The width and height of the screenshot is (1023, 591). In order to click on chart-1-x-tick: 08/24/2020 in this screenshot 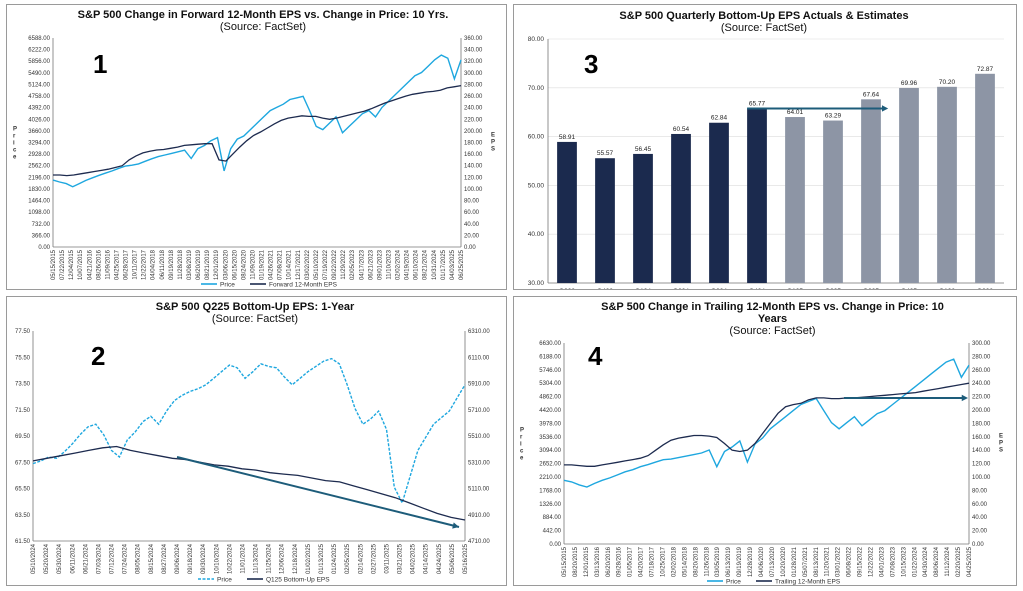, I will do `click(244, 264)`.